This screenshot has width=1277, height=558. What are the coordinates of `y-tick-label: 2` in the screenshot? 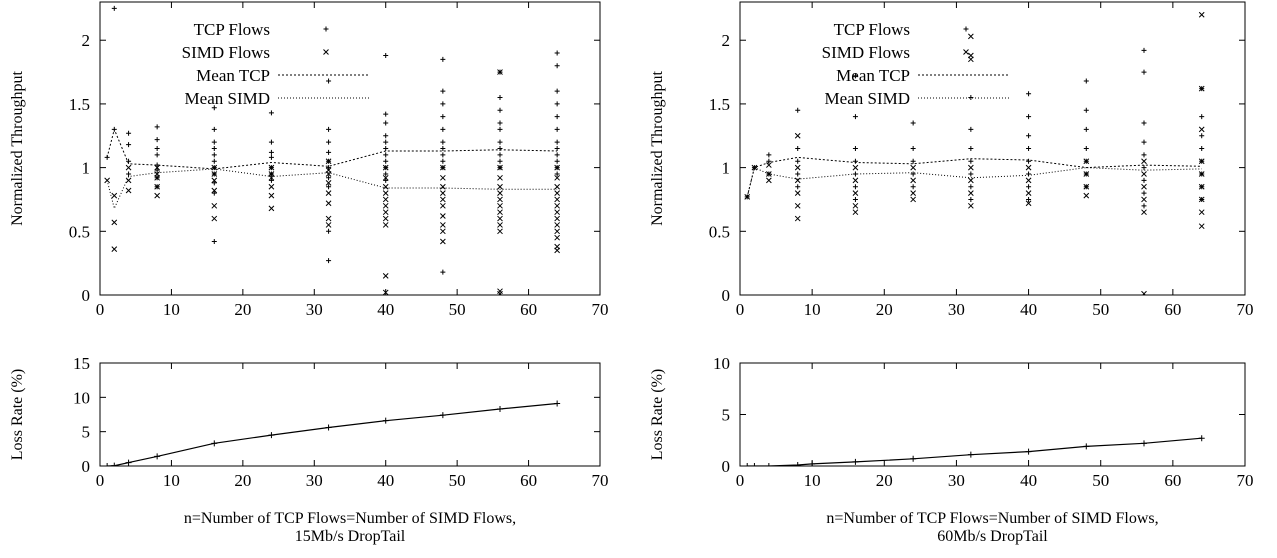 It's located at (86, 40).